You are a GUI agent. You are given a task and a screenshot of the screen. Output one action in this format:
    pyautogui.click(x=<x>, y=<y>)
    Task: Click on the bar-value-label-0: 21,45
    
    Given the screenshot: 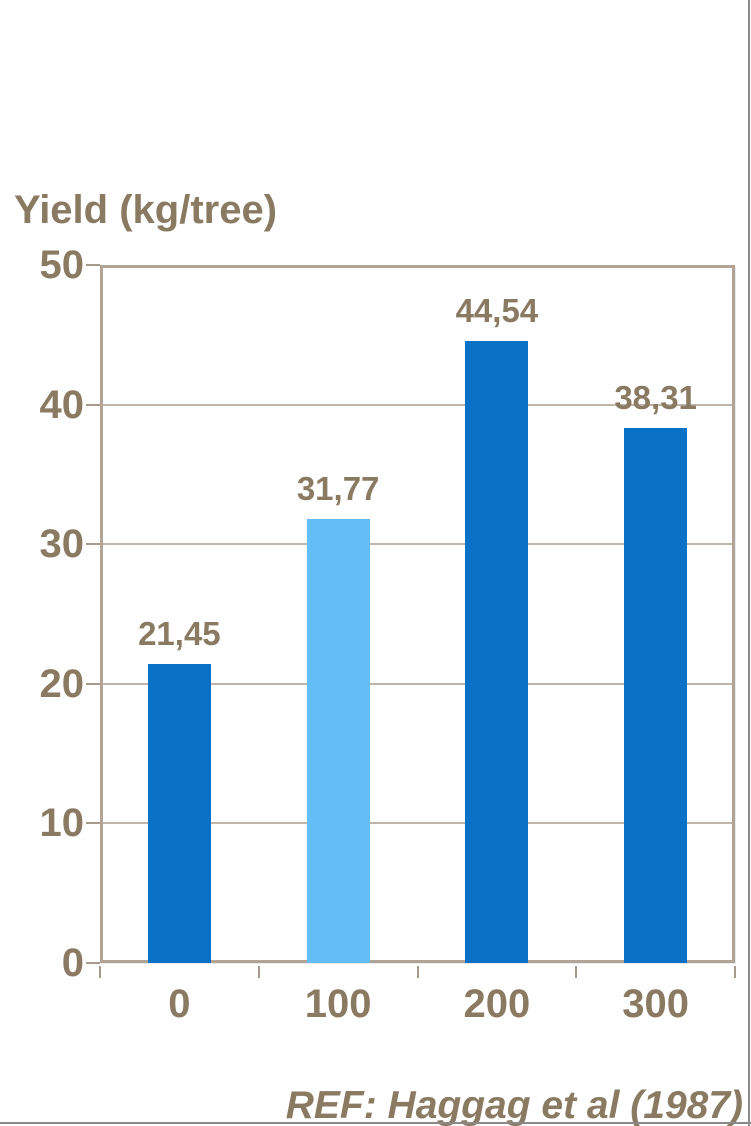 What is the action you would take?
    pyautogui.click(x=179, y=633)
    